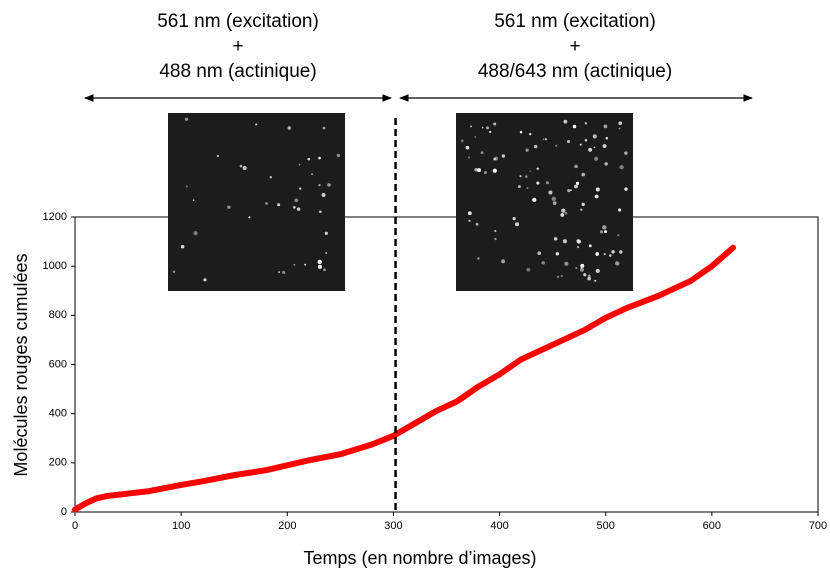 This screenshot has width=830, height=571. I want to click on x-tick-label: 0, so click(75, 526).